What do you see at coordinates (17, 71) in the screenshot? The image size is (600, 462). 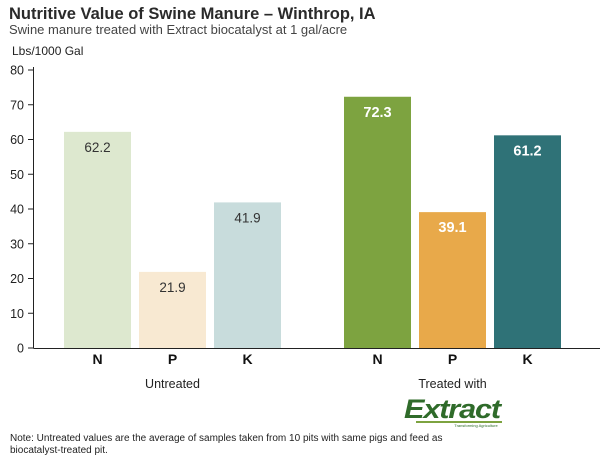 I see `y-tick-label: 80` at bounding box center [17, 71].